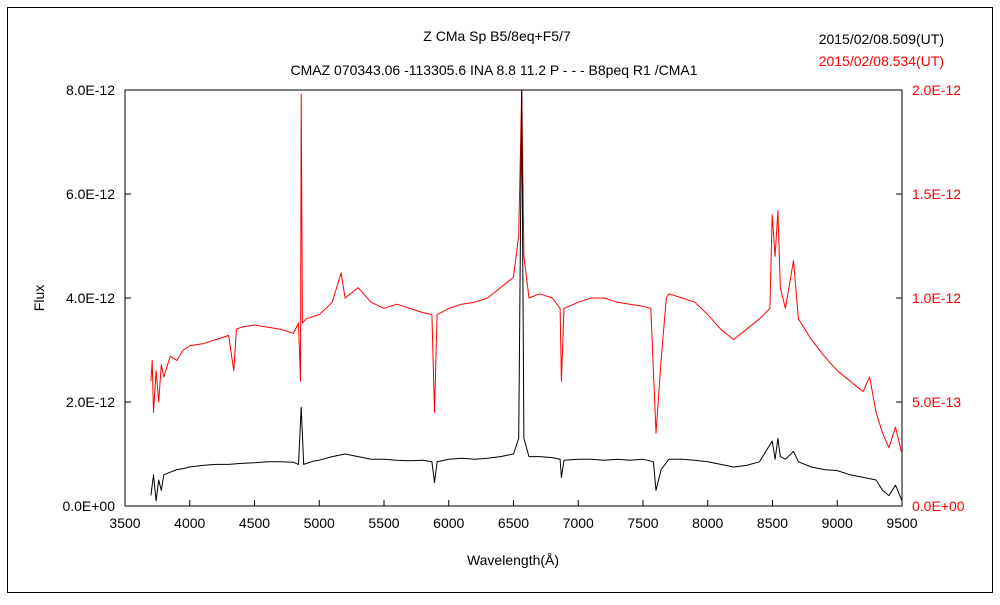  I want to click on y-axis-left: 0.0E+00 2.0E-12 4.0E-12 6.0E-12 8.0E-12, so click(96, 298).